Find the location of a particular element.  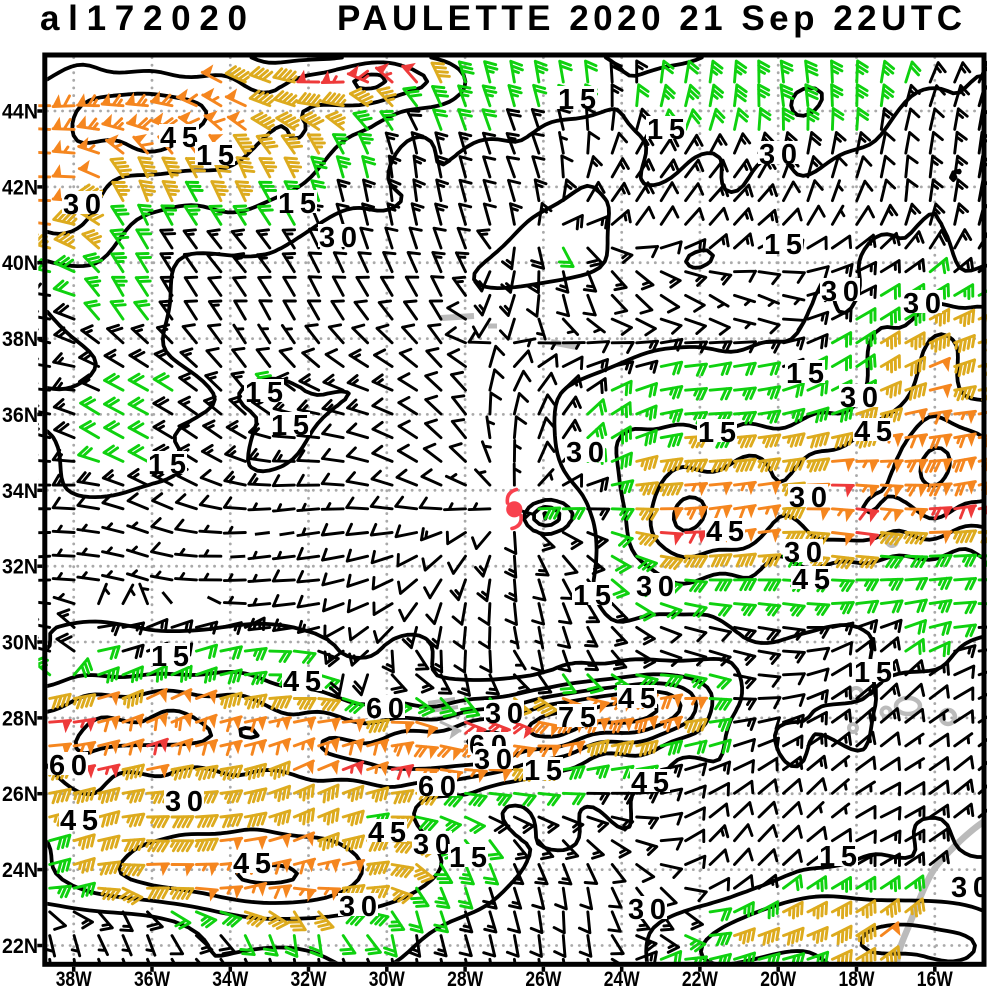

svg-text: 36W is located at coordinates (152, 978).